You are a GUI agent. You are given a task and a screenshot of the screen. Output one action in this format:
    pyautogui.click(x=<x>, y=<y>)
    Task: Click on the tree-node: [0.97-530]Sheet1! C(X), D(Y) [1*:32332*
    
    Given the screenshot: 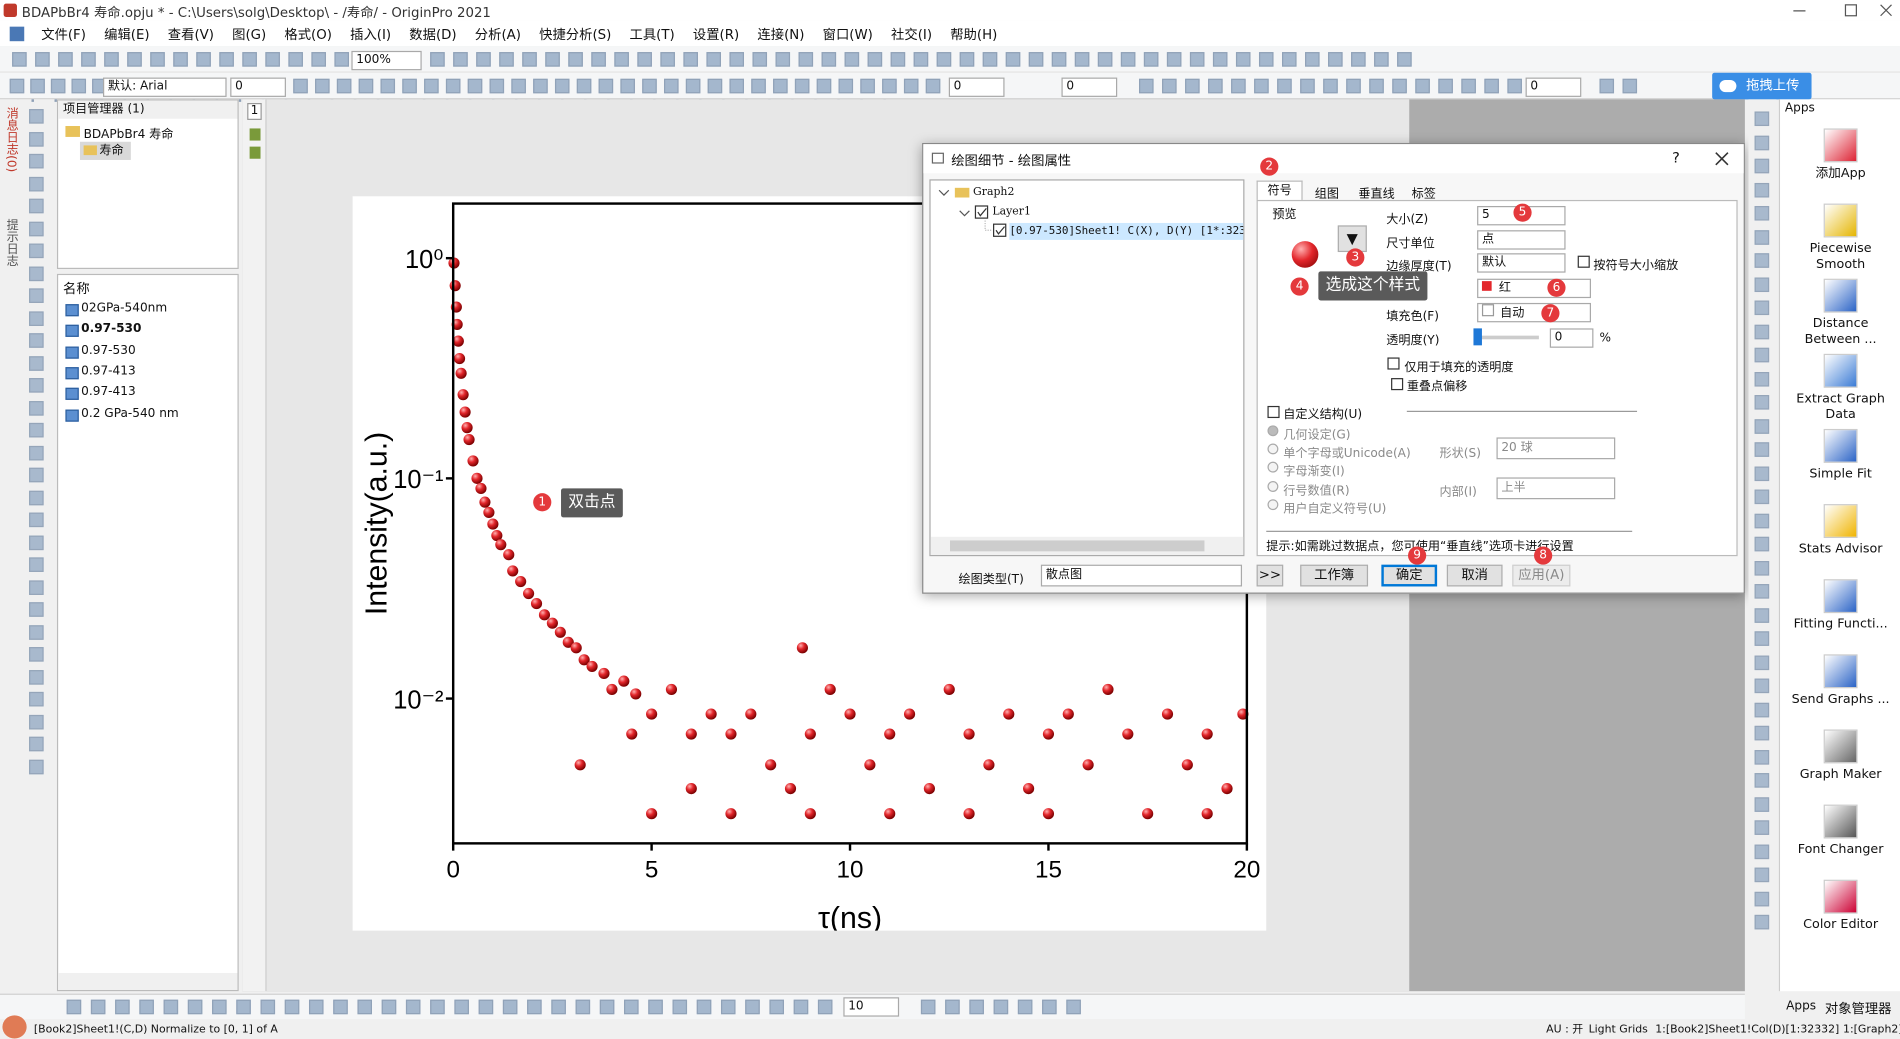 What is the action you would take?
    pyautogui.click(x=1126, y=231)
    